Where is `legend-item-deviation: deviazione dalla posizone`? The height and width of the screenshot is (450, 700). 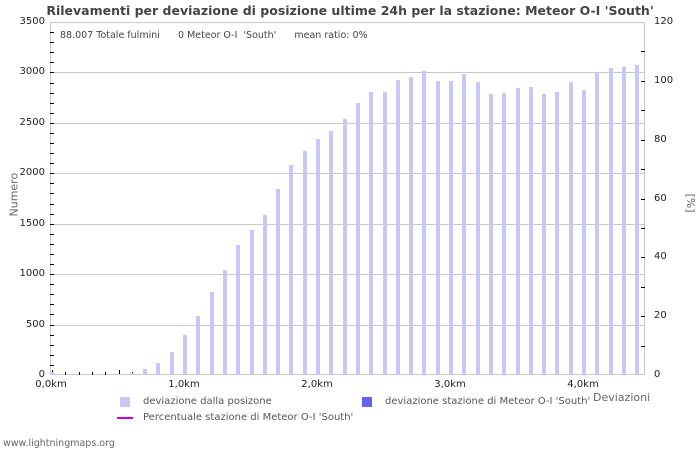
legend-item-deviation: deviazione dalla posizone is located at coordinates (196, 401).